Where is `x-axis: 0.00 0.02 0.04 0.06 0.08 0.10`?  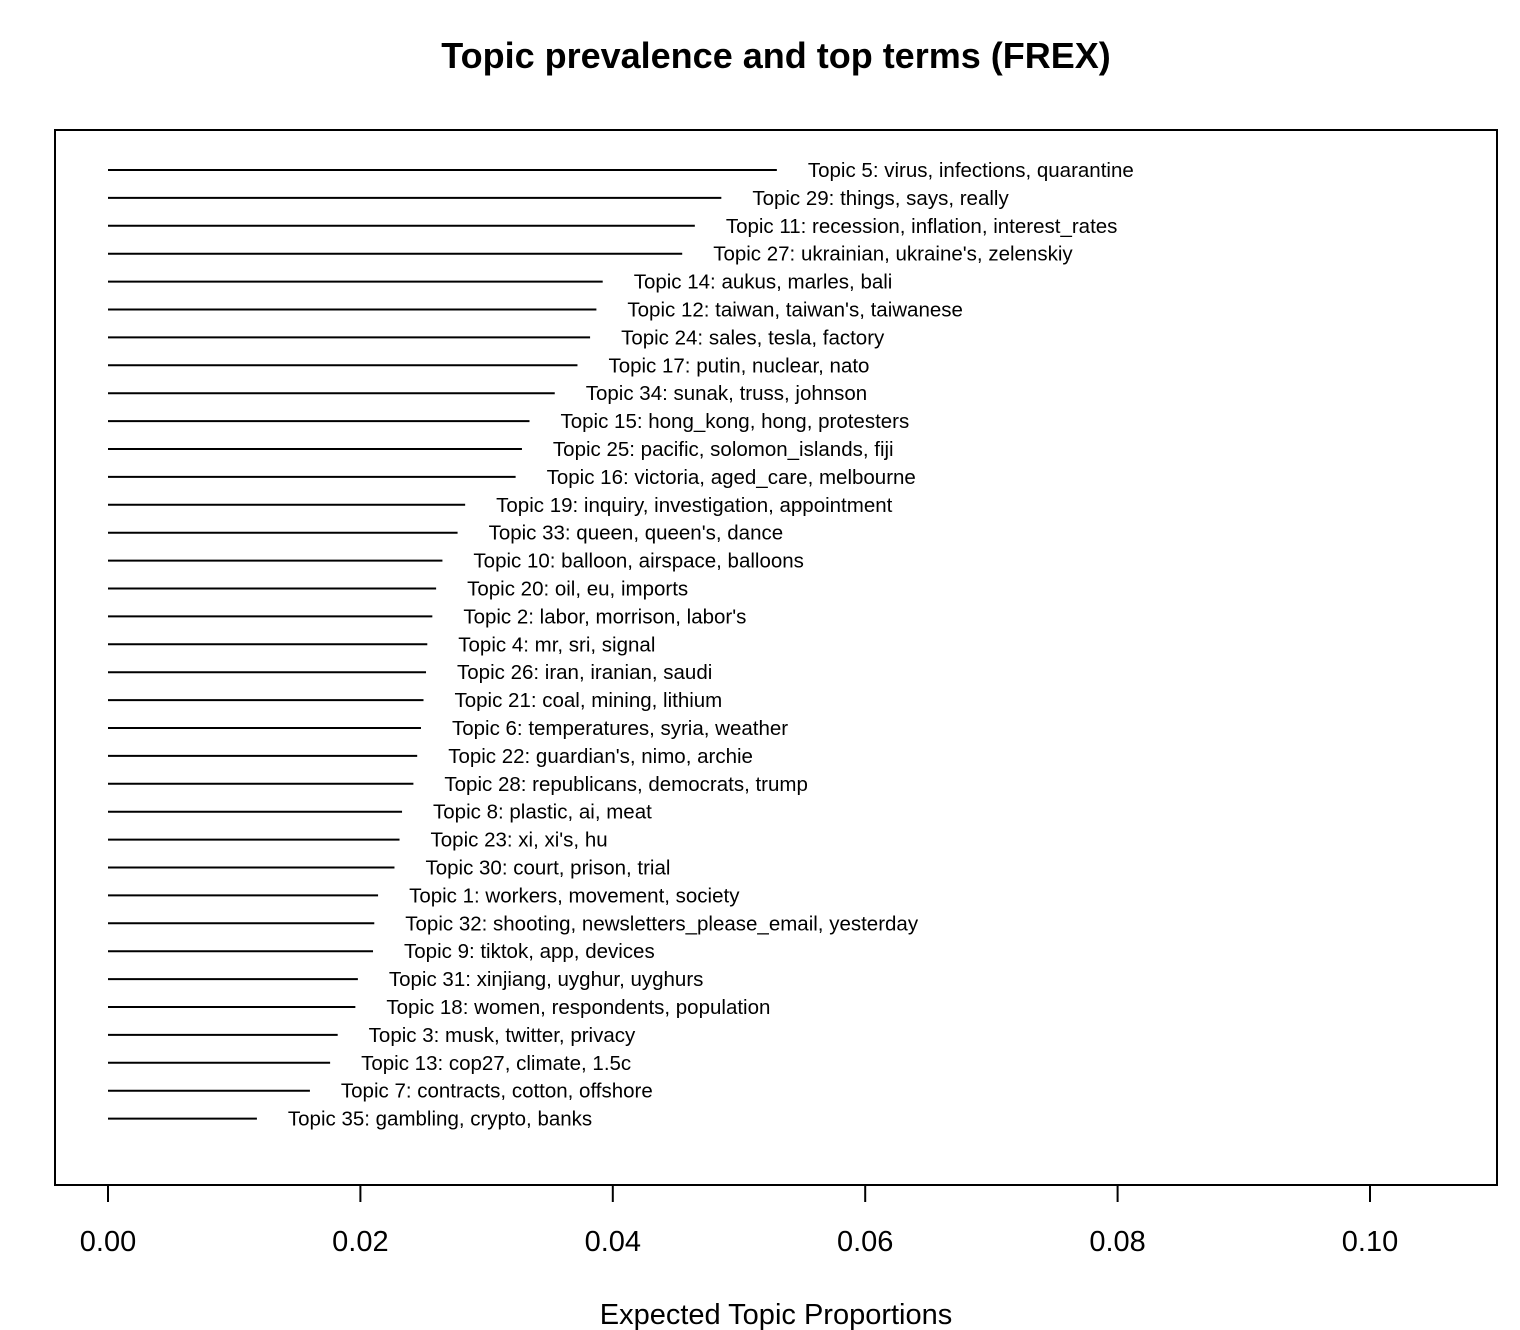 x-axis: 0.00 0.02 0.04 0.06 0.08 0.10 is located at coordinates (739, 1221).